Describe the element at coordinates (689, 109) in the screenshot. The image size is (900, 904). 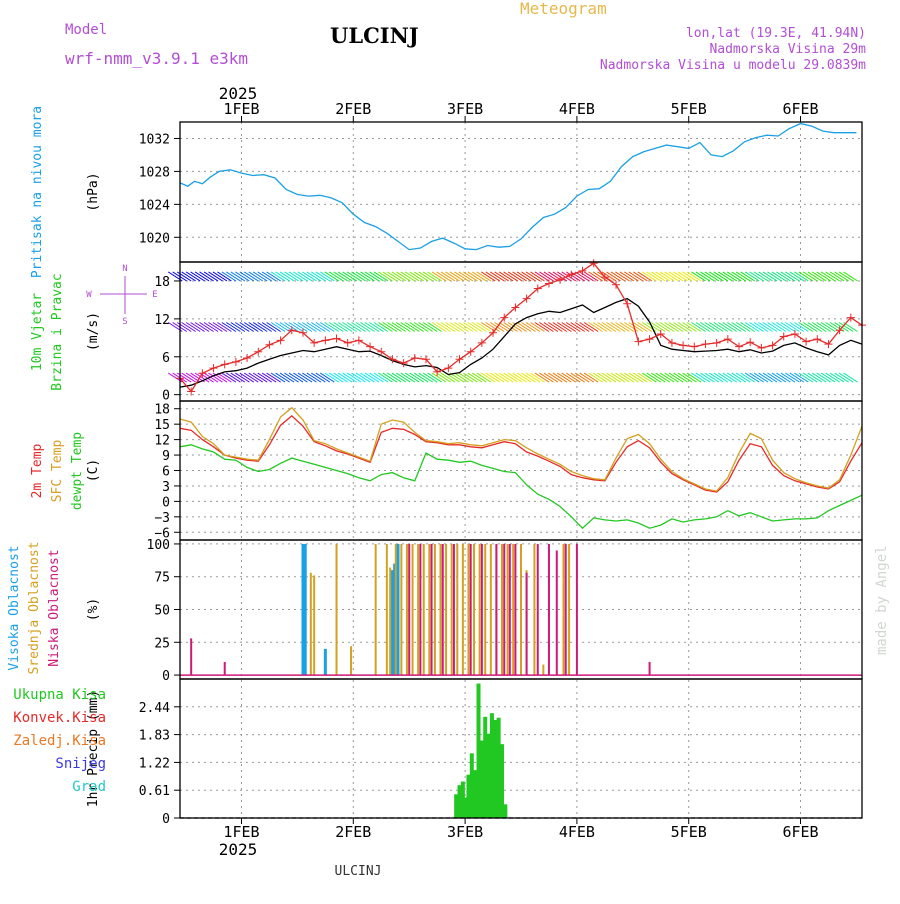
I see `x-tick-top-5FEB: 5FEB` at that location.